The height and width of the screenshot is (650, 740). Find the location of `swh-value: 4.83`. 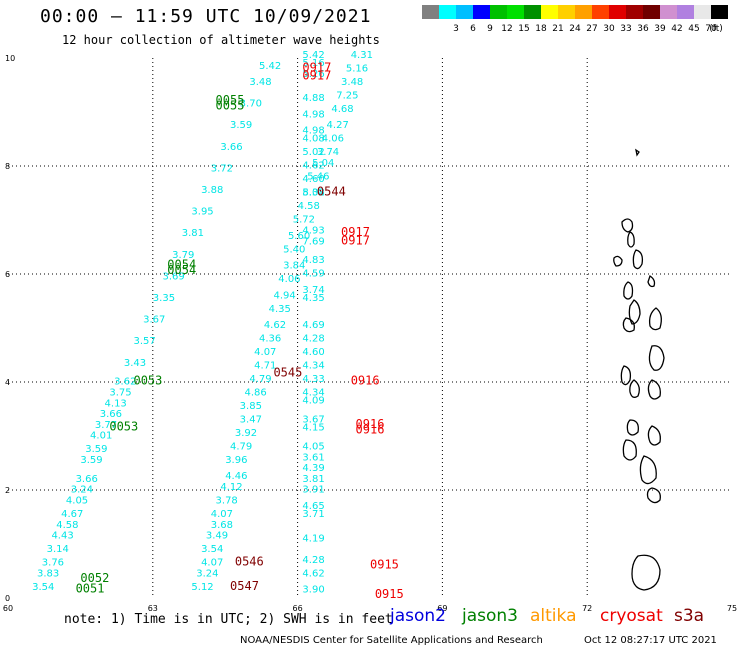

swh-value: 4.83 is located at coordinates (313, 260).